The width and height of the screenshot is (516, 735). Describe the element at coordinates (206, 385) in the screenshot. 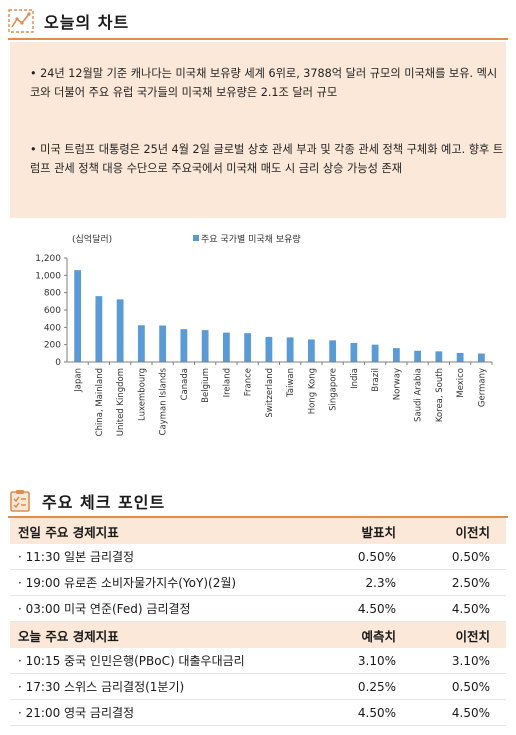

I see `category-label: Belgium` at that location.